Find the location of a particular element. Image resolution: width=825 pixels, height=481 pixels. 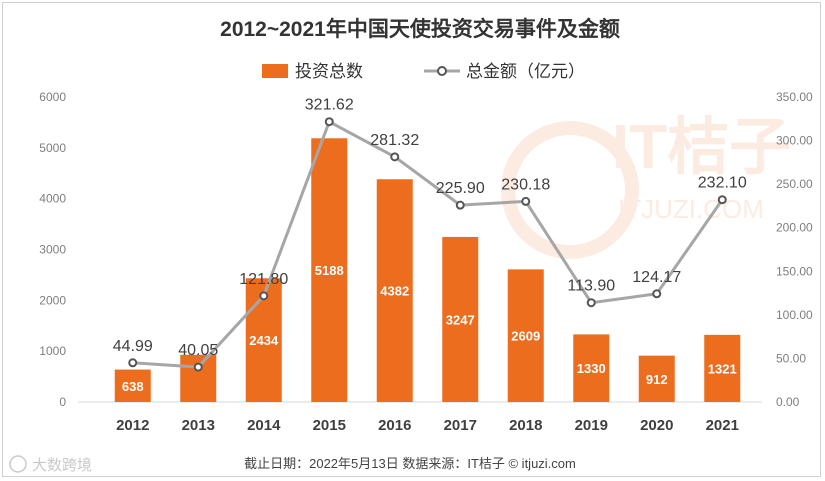

chart-title: 2012~2021年中国天使投资交易事件及金额 is located at coordinates (420, 29).